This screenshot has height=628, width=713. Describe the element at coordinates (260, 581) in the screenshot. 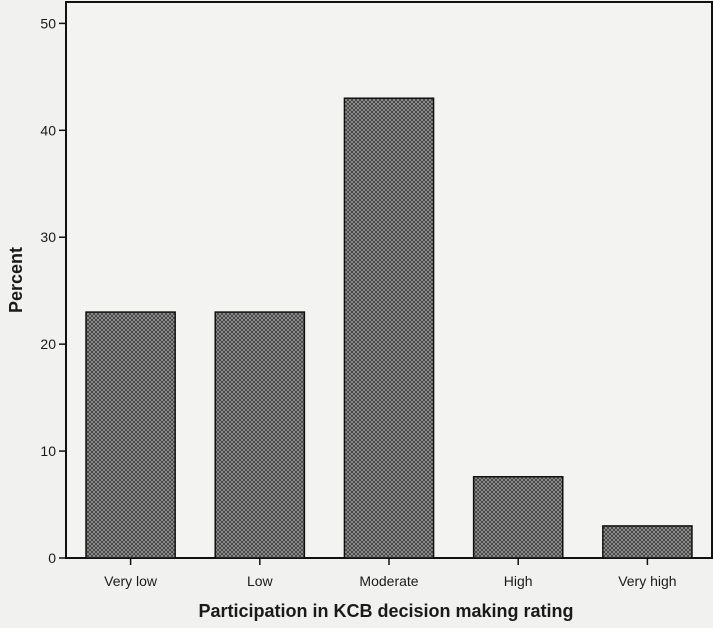

I see `x-tick-label: Low` at that location.